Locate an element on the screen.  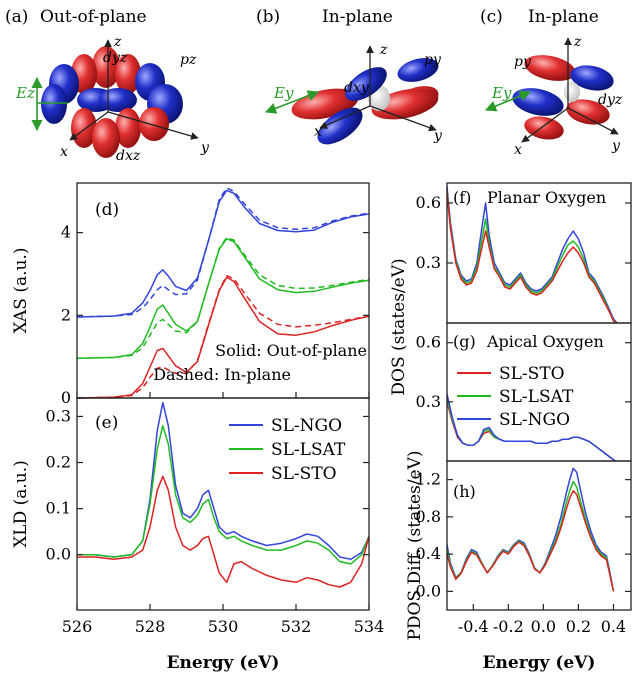
orbital-label-dyz-c: dyz is located at coordinates (610, 100).